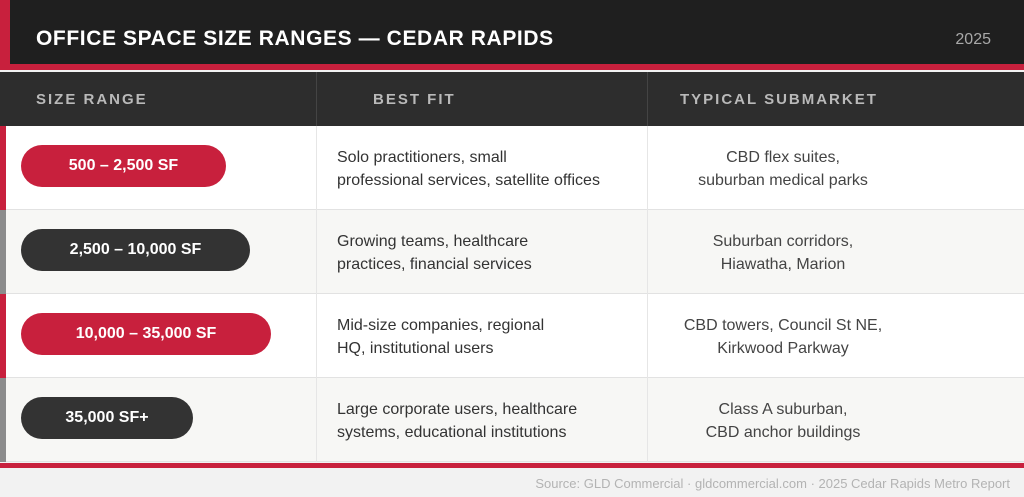 The width and height of the screenshot is (1024, 497). What do you see at coordinates (452, 432) in the screenshot?
I see `best-fit-line: systems, educational institutions` at bounding box center [452, 432].